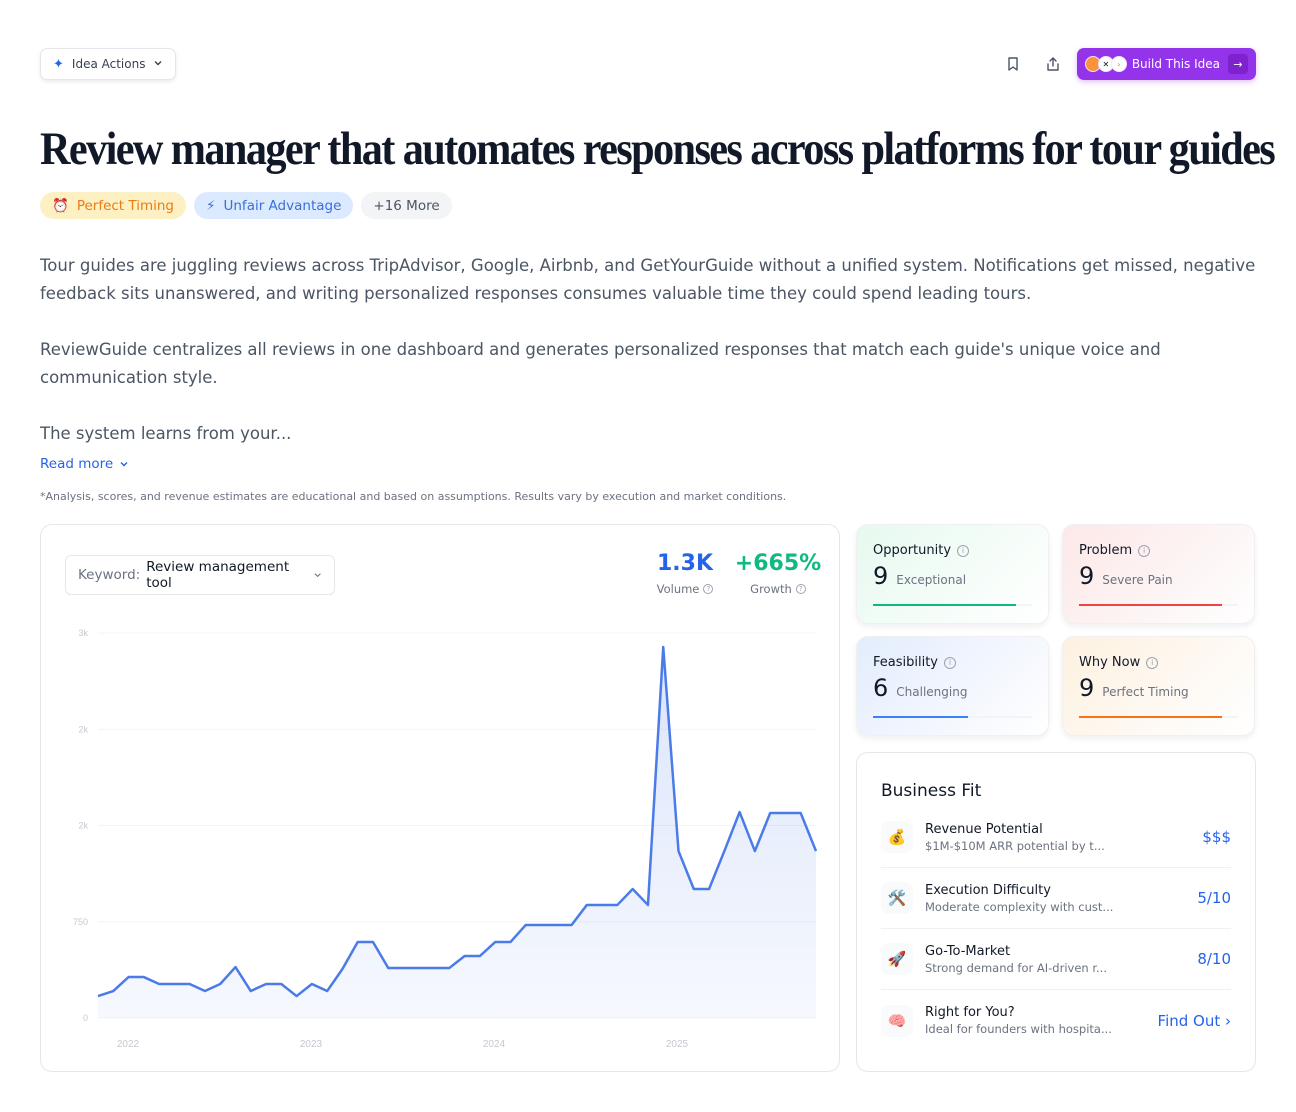 This screenshot has height=1112, width=1296. Describe the element at coordinates (211, 205) in the screenshot. I see `lightning-icon: ⚡` at that location.